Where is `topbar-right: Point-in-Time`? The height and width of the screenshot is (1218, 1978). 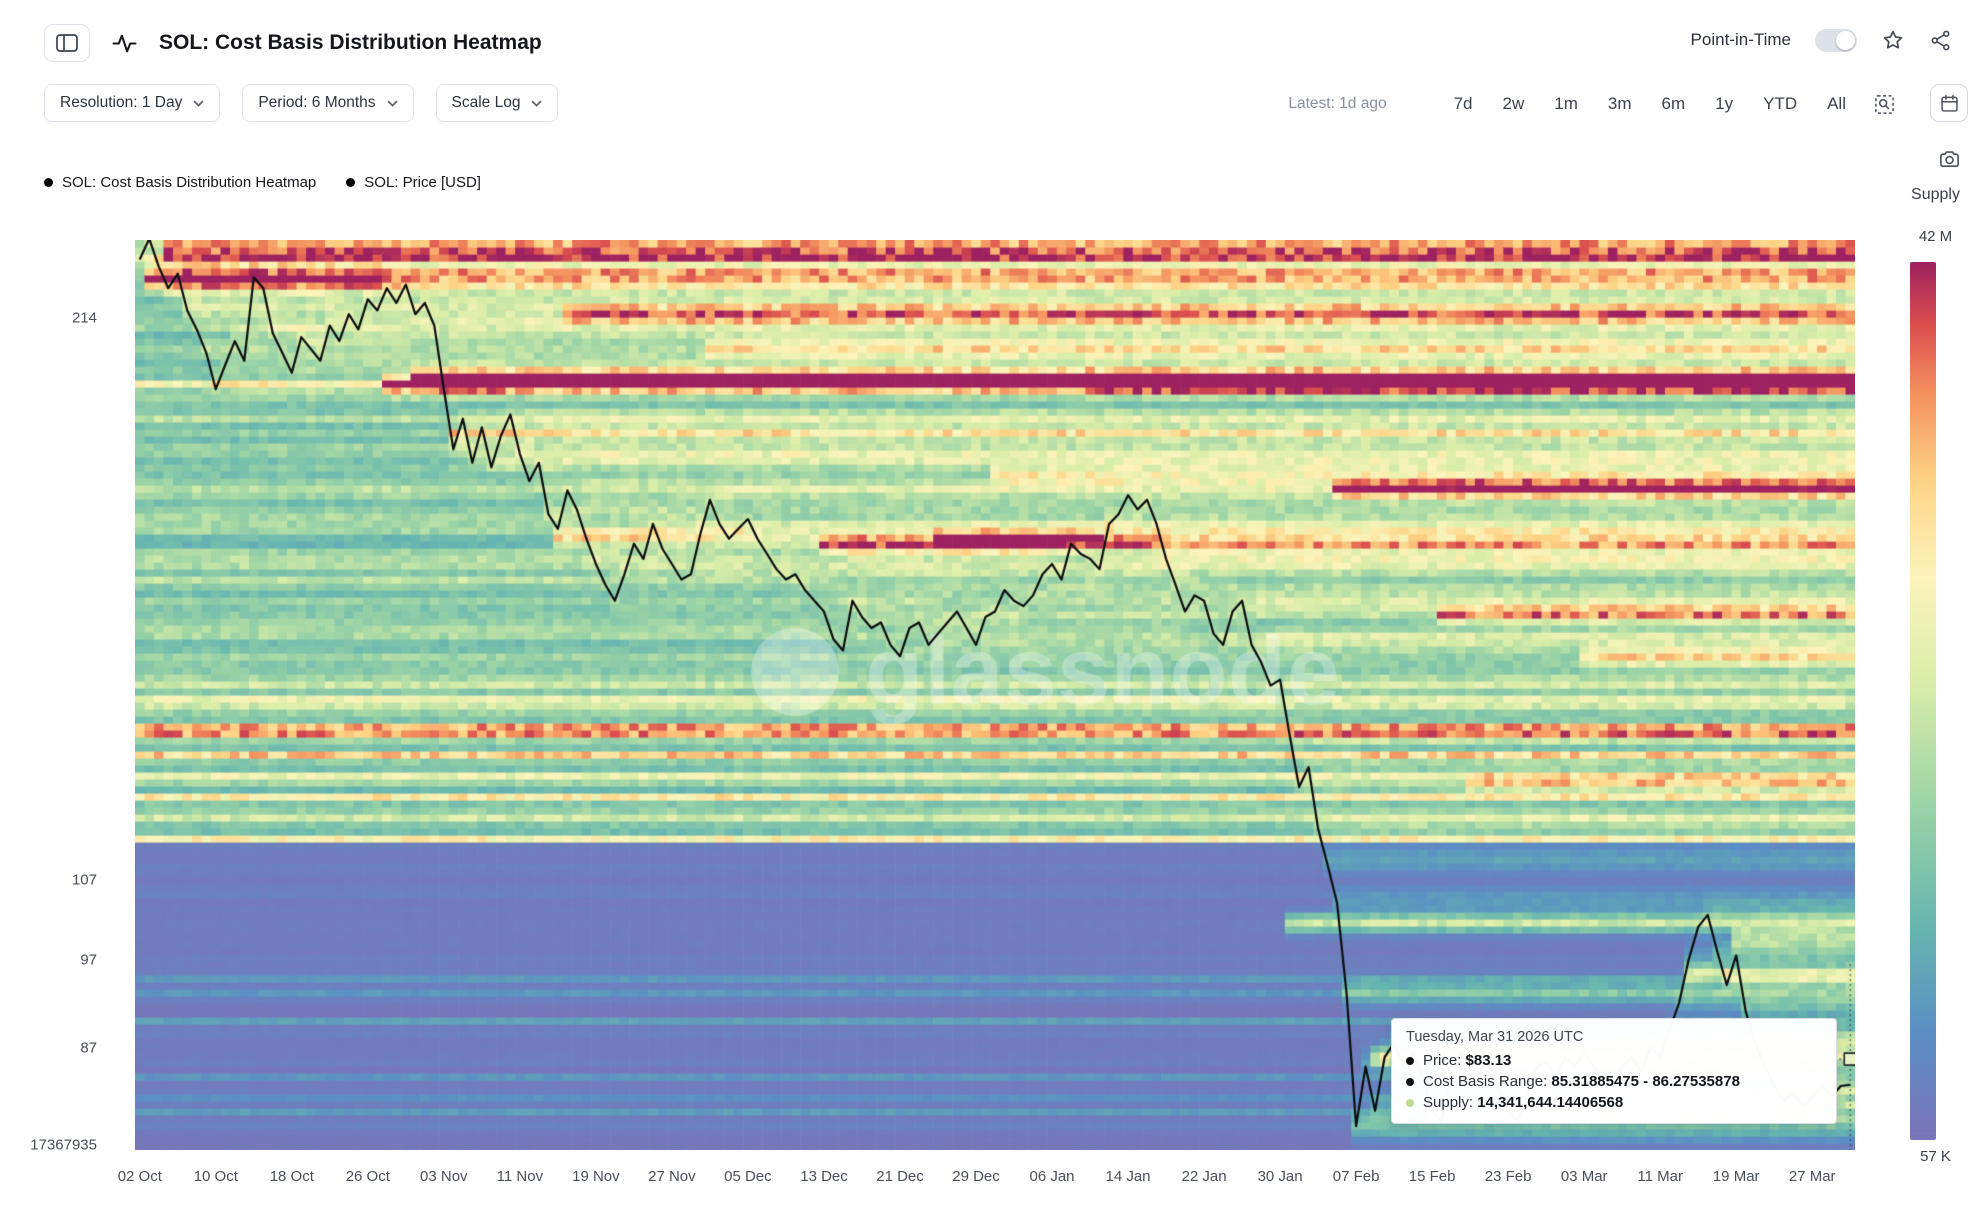
topbar-right: Point-in-Time is located at coordinates (1821, 40).